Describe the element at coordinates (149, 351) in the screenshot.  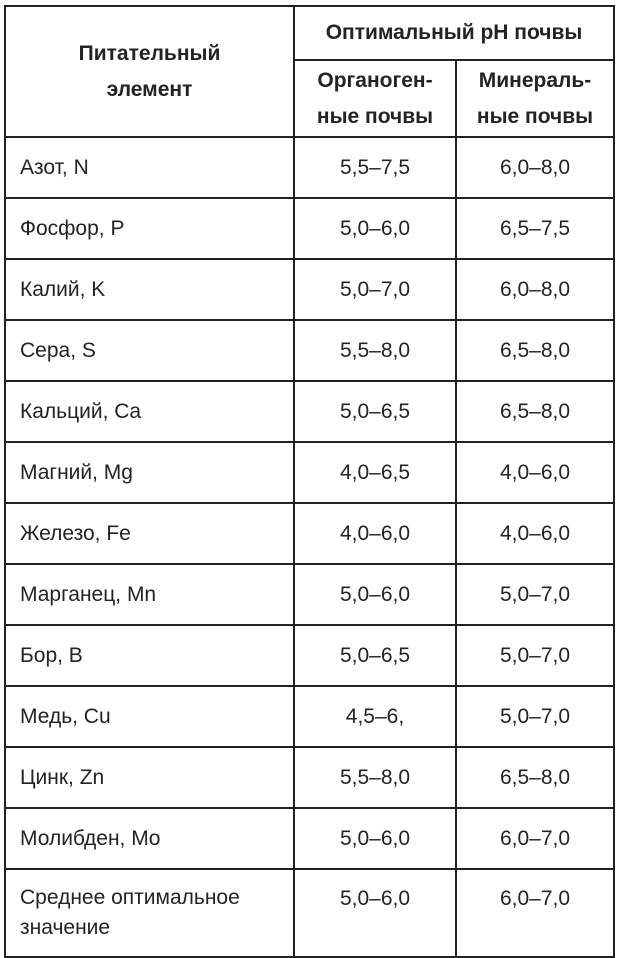
I see `element-cell: Сера, S` at that location.